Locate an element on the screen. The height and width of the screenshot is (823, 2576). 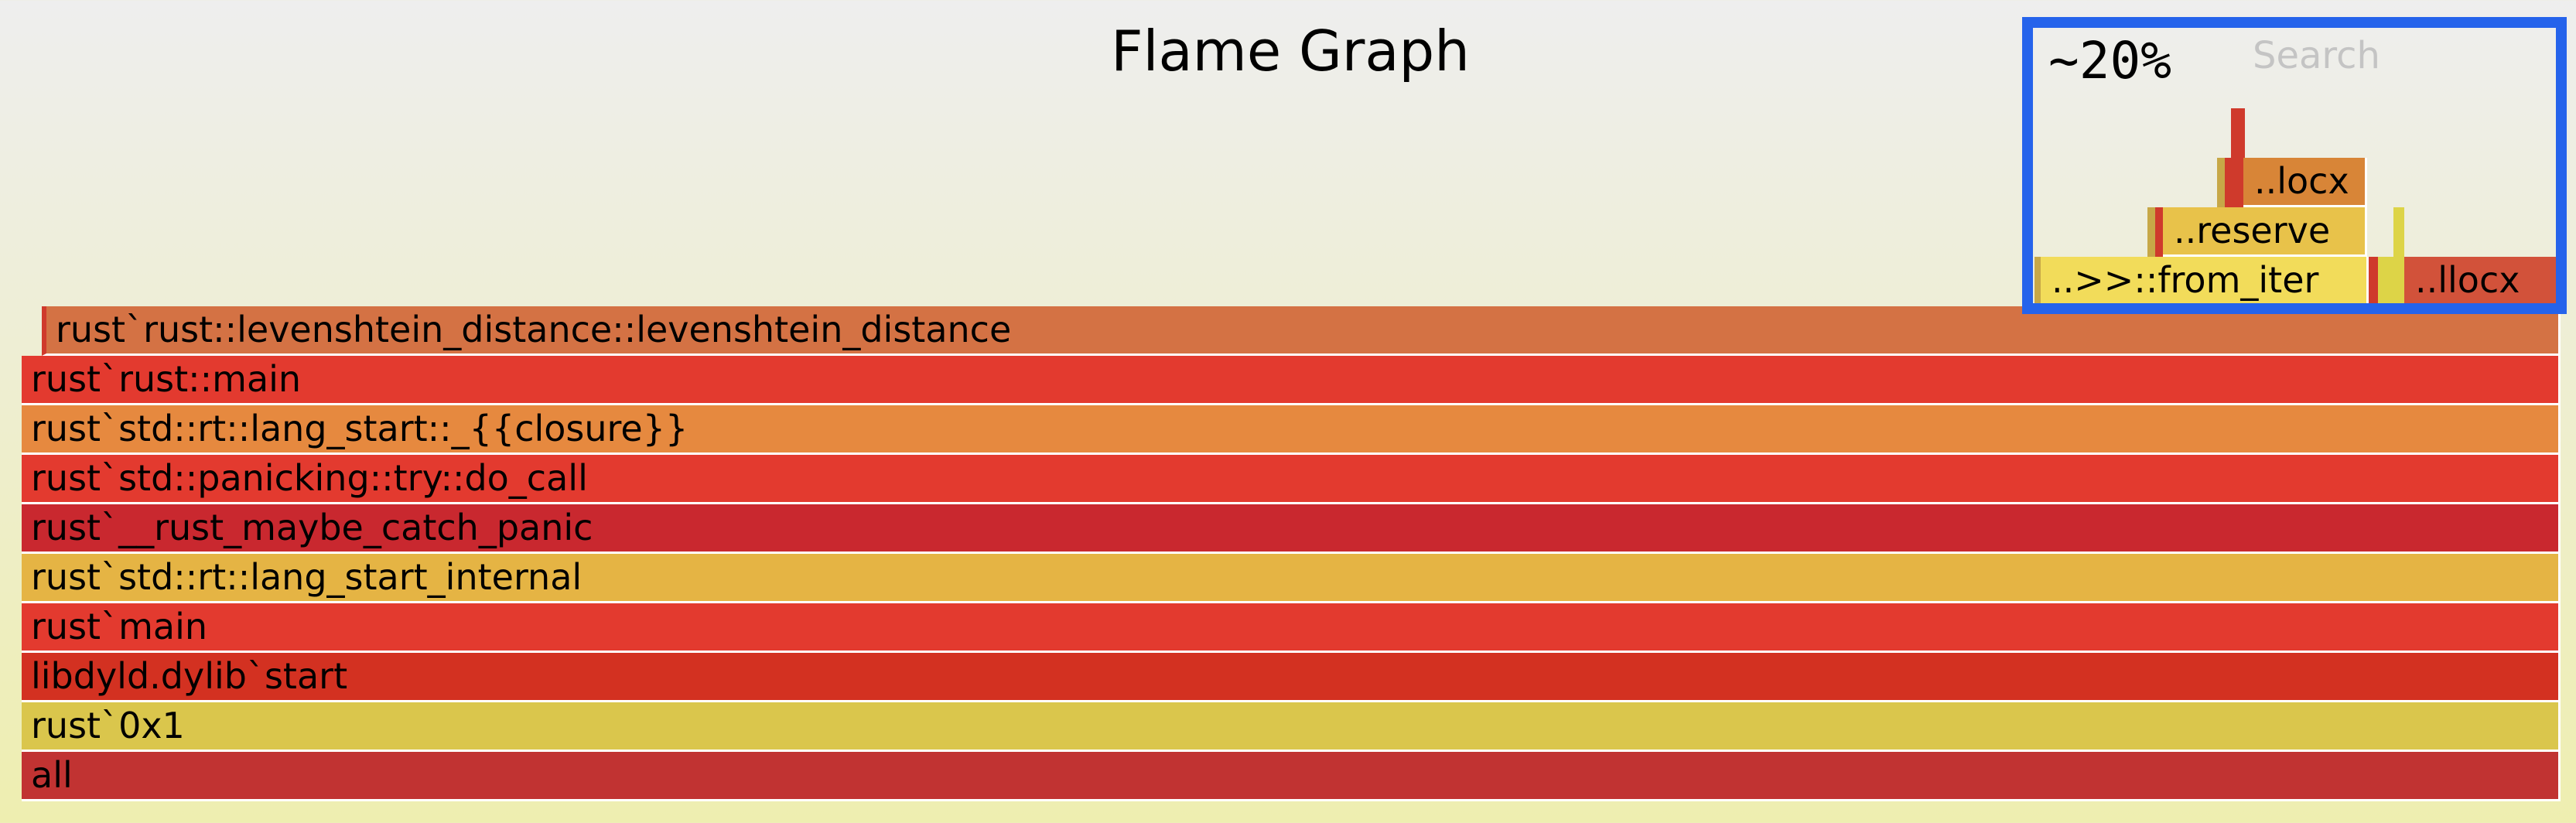
flame-frame-reserve: ..reserve is located at coordinates (2265, 232).